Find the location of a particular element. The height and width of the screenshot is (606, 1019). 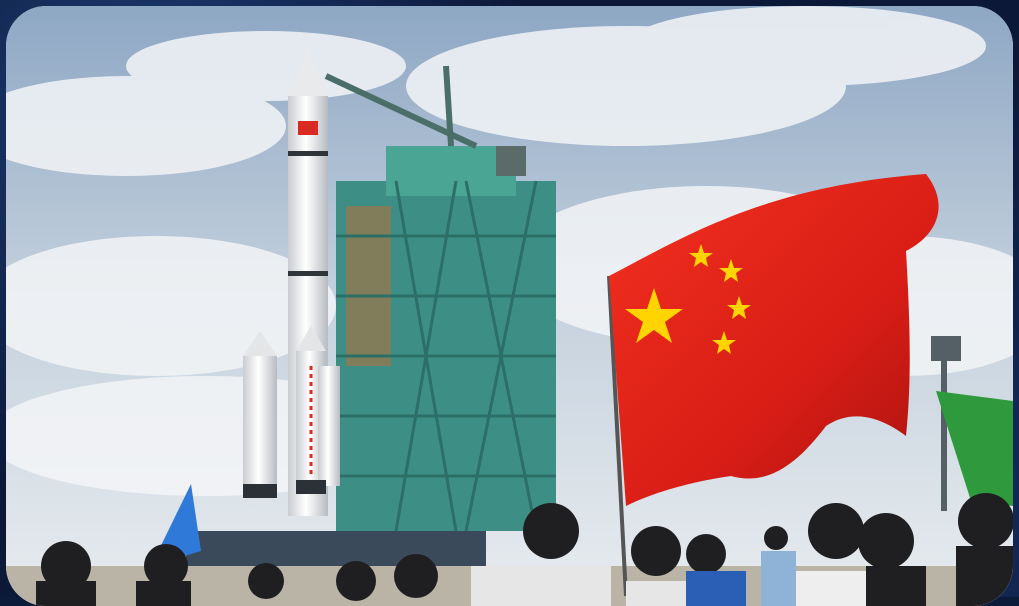

light-tower is located at coordinates (946, 423).